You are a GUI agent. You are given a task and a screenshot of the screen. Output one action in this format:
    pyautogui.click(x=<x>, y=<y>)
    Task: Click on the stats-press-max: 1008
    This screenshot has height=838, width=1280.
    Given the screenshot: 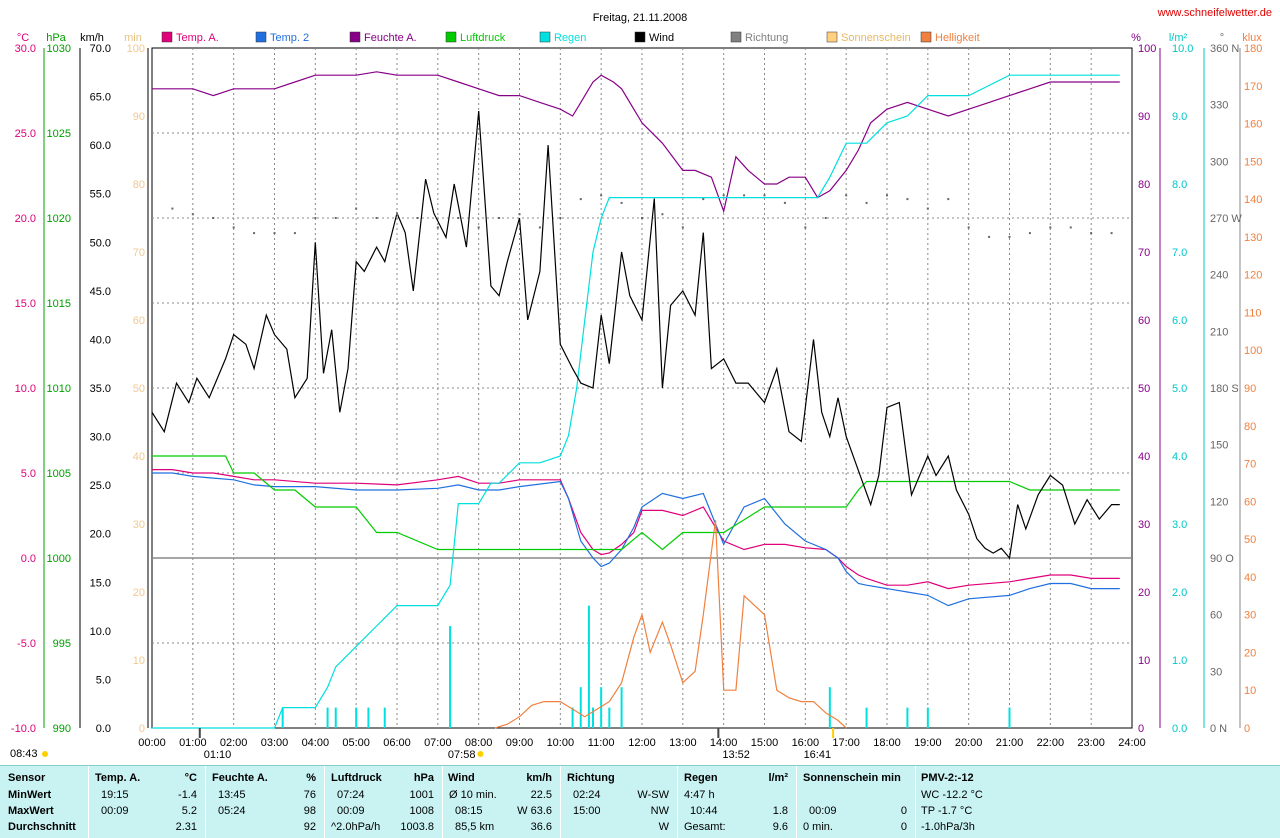 What is the action you would take?
    pyautogui.click(x=421, y=811)
    